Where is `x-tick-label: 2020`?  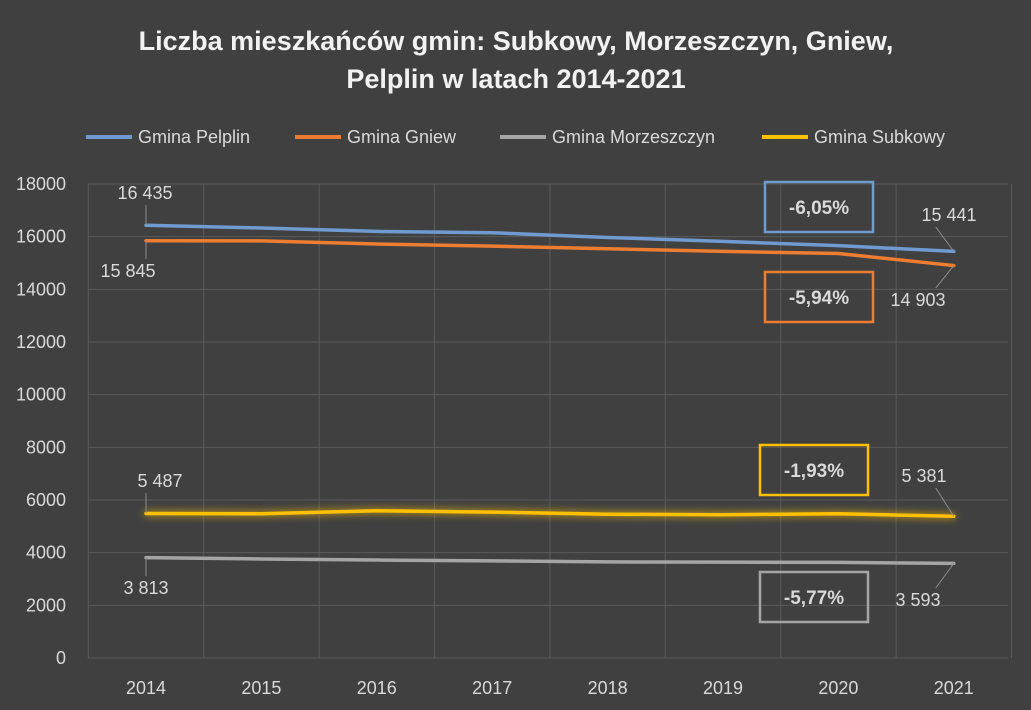 x-tick-label: 2020 is located at coordinates (838, 688).